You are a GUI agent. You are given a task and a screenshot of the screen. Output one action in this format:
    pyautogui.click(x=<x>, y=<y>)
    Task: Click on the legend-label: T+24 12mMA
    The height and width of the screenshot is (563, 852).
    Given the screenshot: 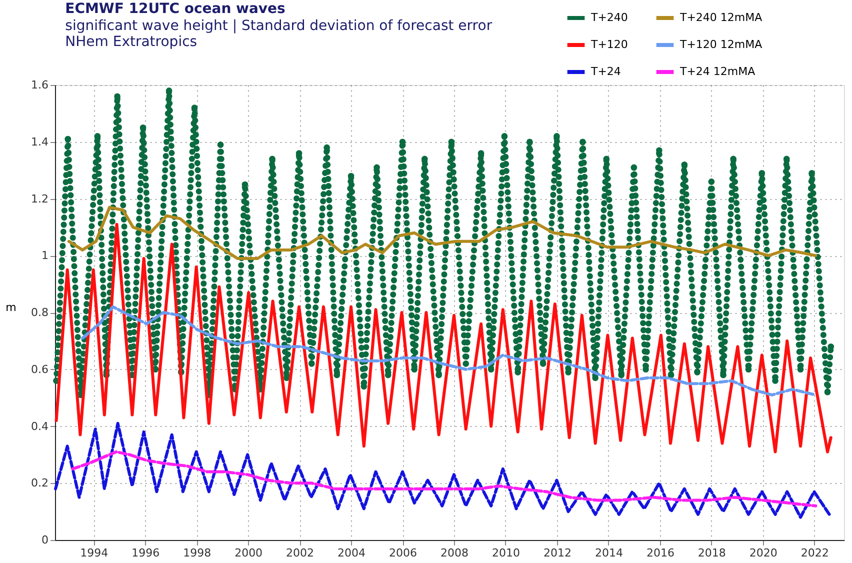 What is the action you would take?
    pyautogui.click(x=717, y=71)
    